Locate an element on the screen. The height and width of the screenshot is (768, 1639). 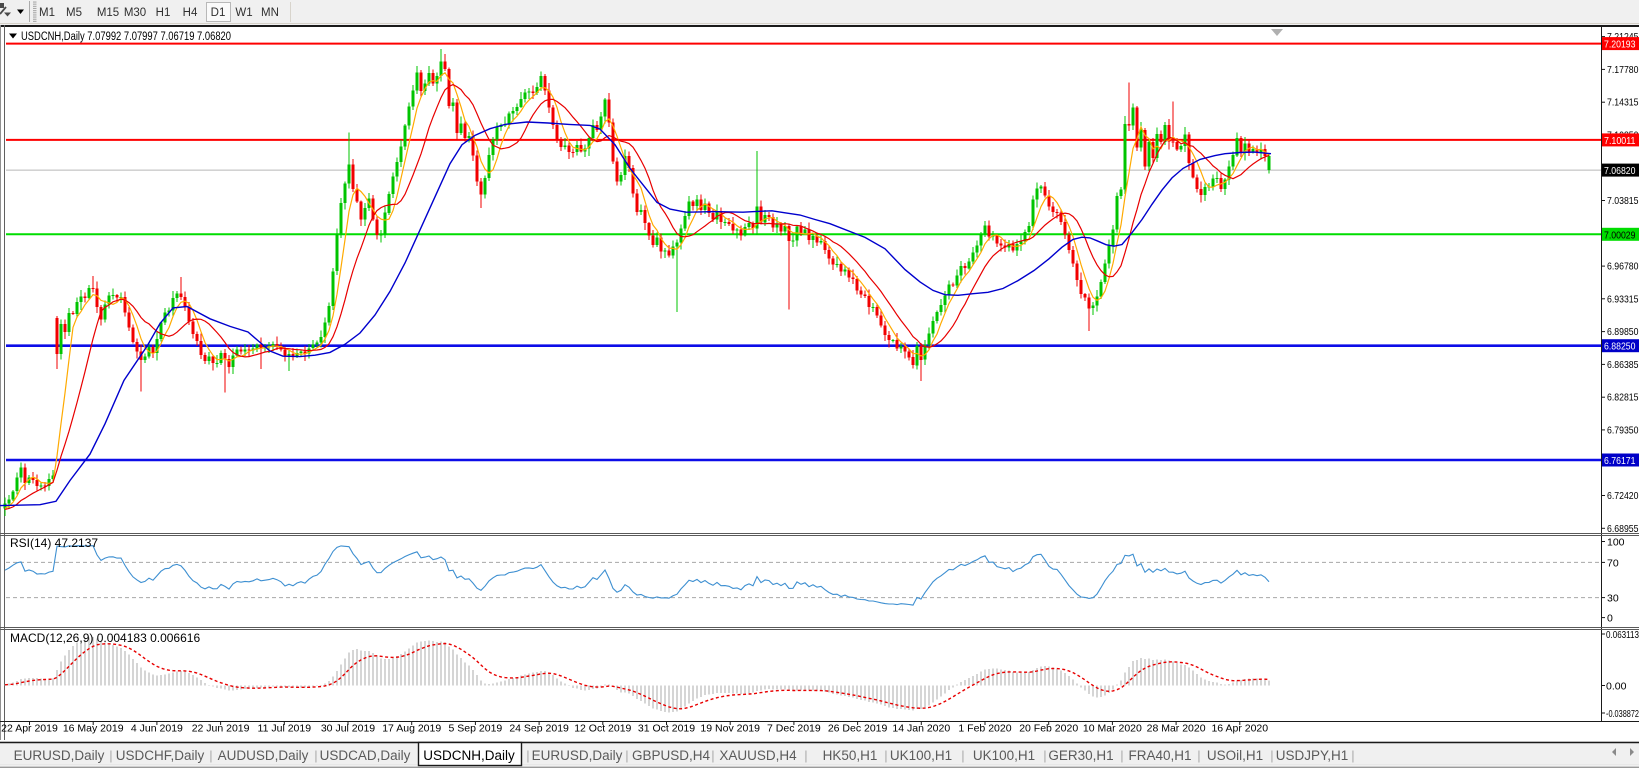
svg-text: GER30,H1 is located at coordinates (1080, 755).